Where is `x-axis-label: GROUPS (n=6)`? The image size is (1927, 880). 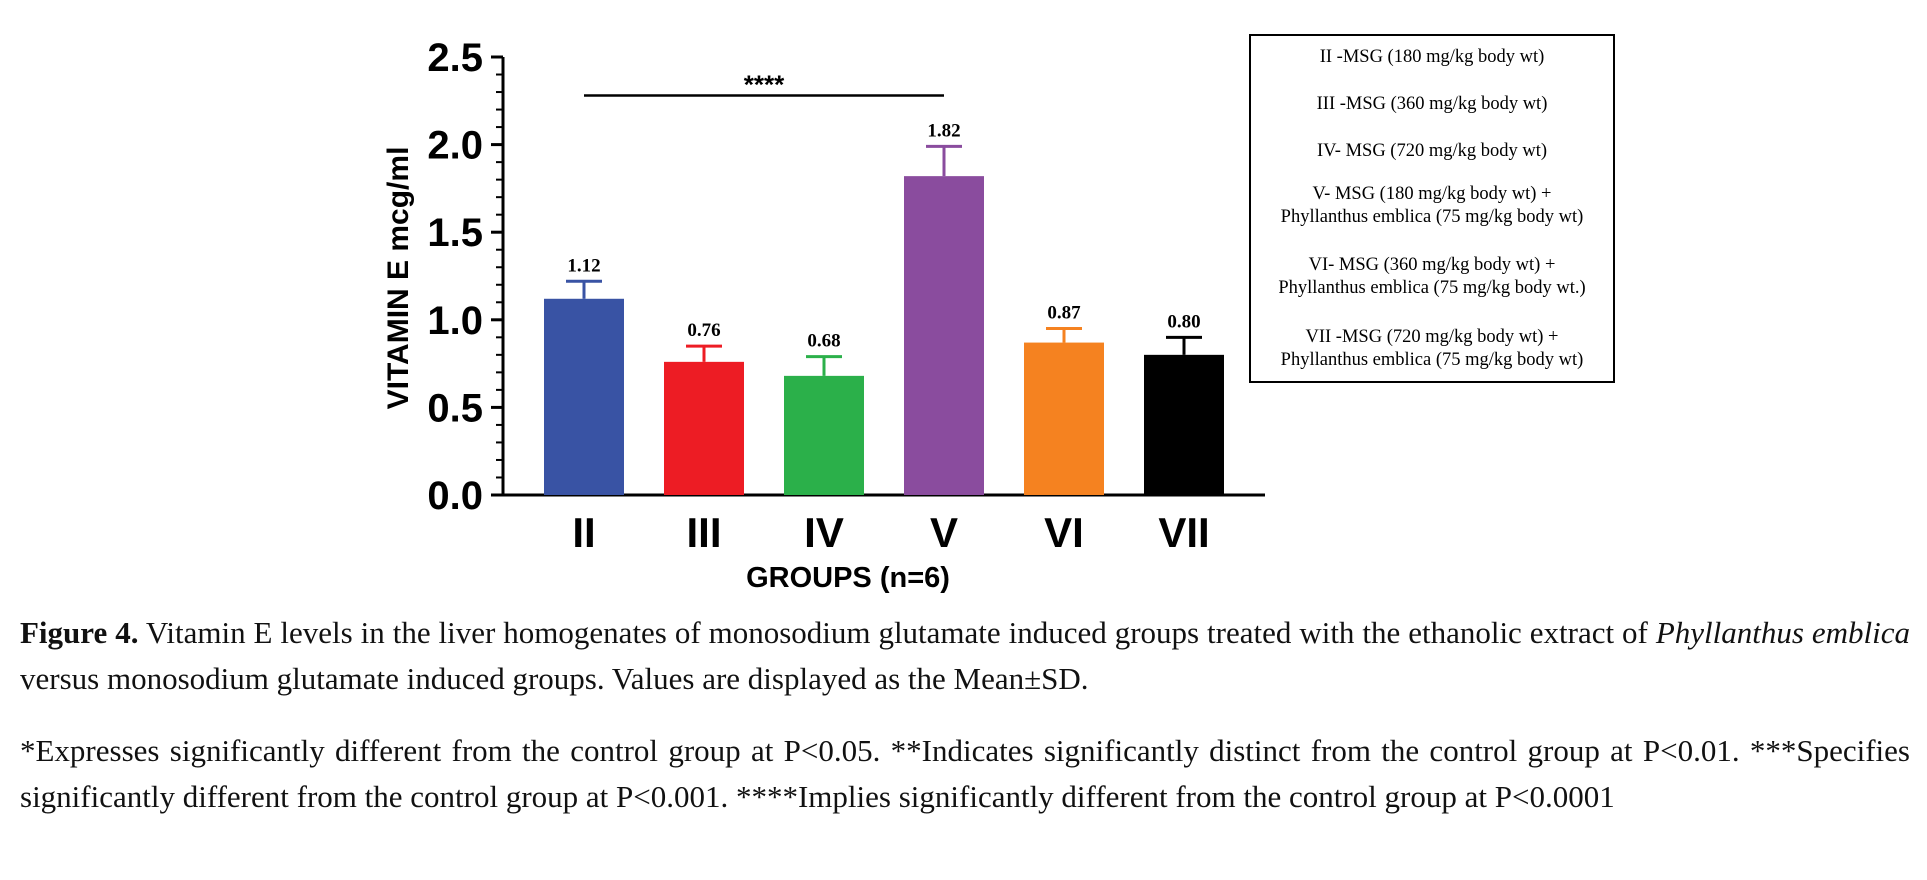 x-axis-label: GROUPS (n=6) is located at coordinates (848, 578).